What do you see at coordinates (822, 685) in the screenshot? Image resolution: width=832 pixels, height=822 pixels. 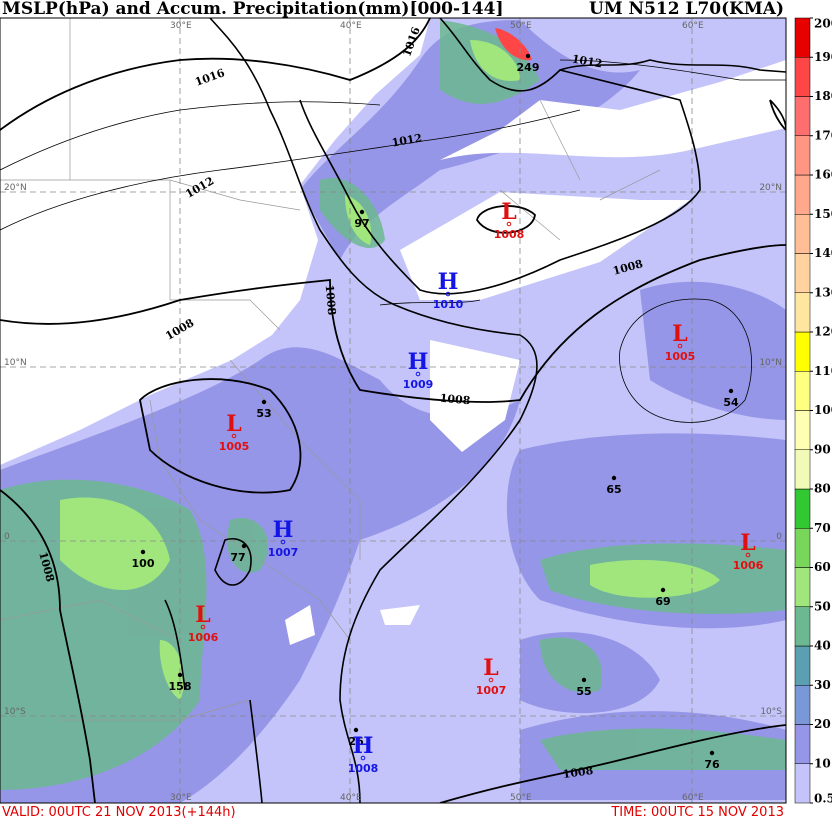 I see `colorbar-tick-label: 30` at bounding box center [822, 685].